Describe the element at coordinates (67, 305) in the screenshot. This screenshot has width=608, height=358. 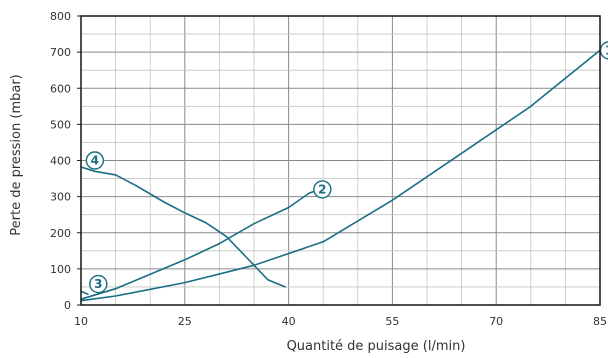
I see `y-tick-label: 0` at that location.